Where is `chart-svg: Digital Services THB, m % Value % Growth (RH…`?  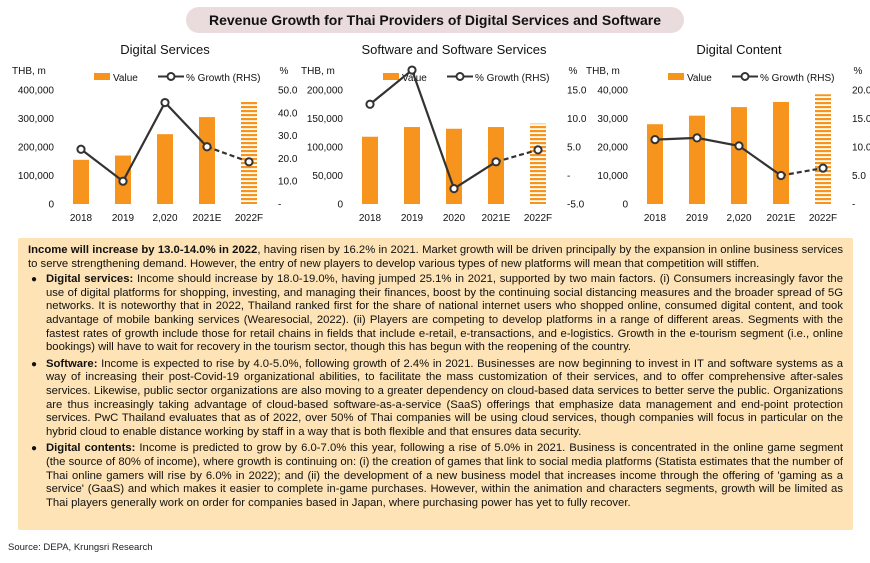 chart-svg: Digital Services THB, m % Value % Growth (RH… is located at coordinates (155, 133).